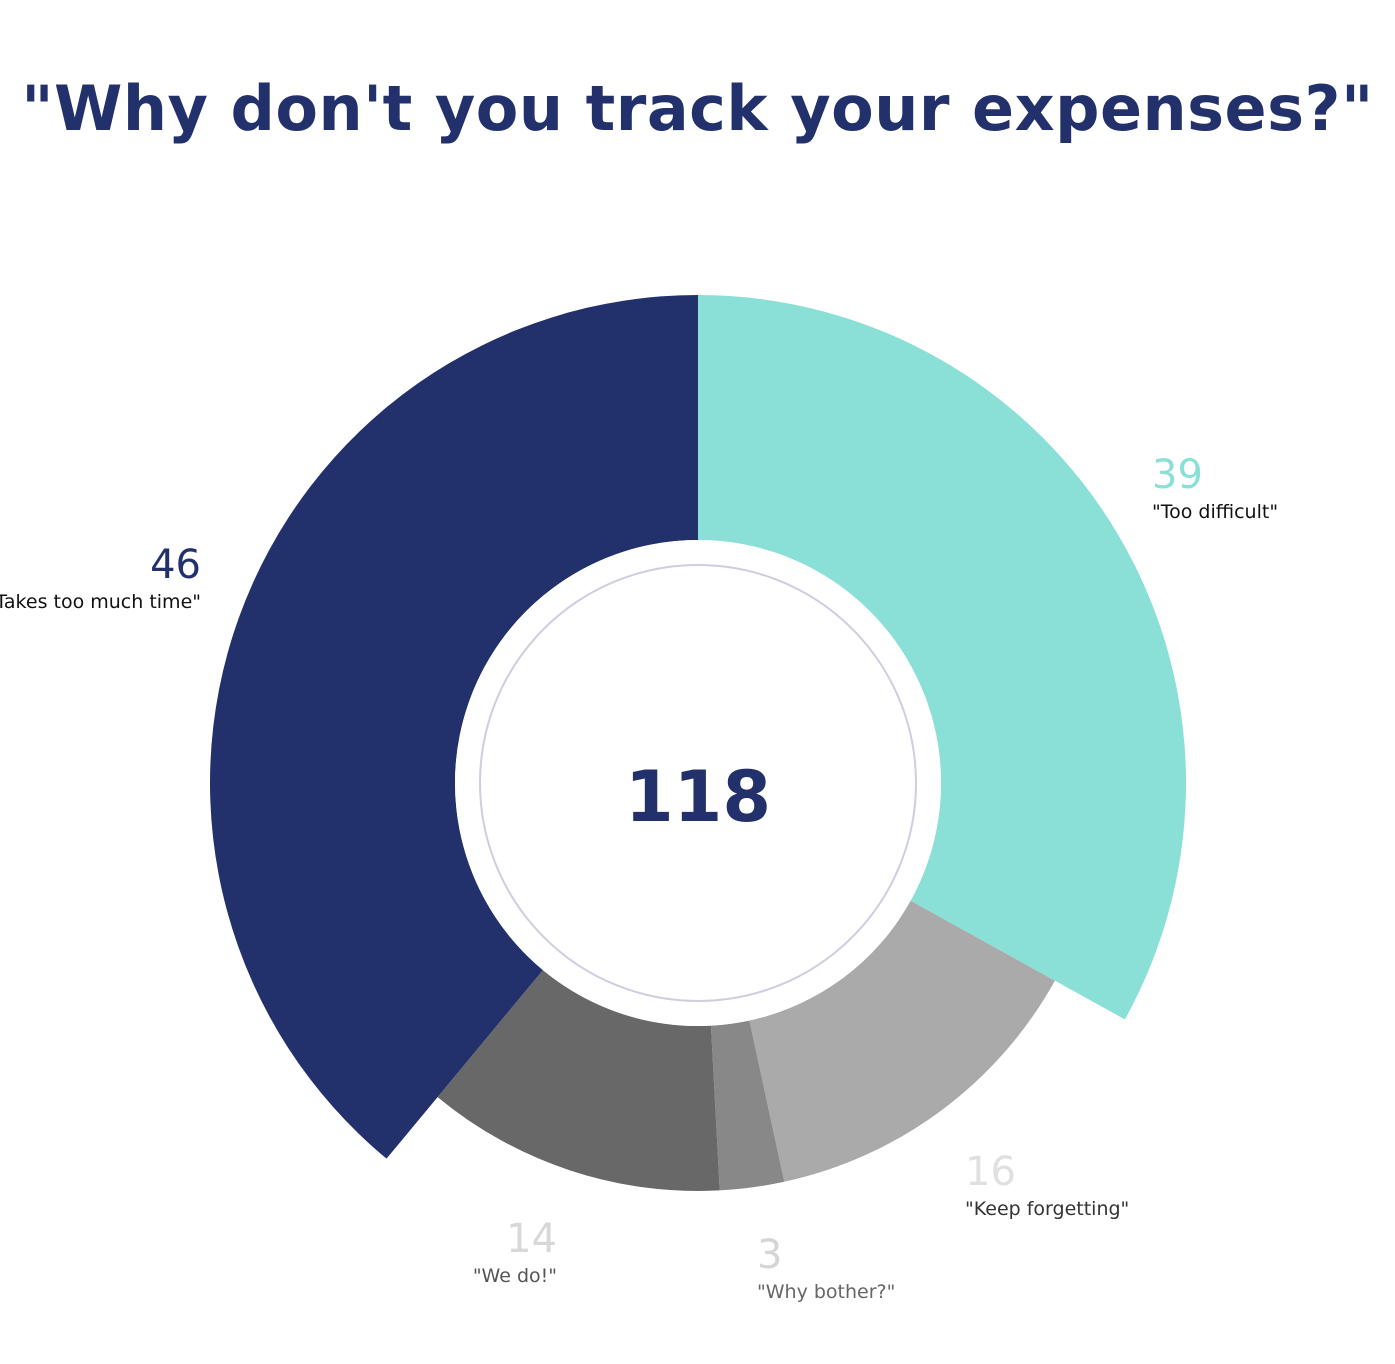  What do you see at coordinates (1047, 1209) in the screenshot?
I see `slice-label-1: "Keep forgetting"` at bounding box center [1047, 1209].